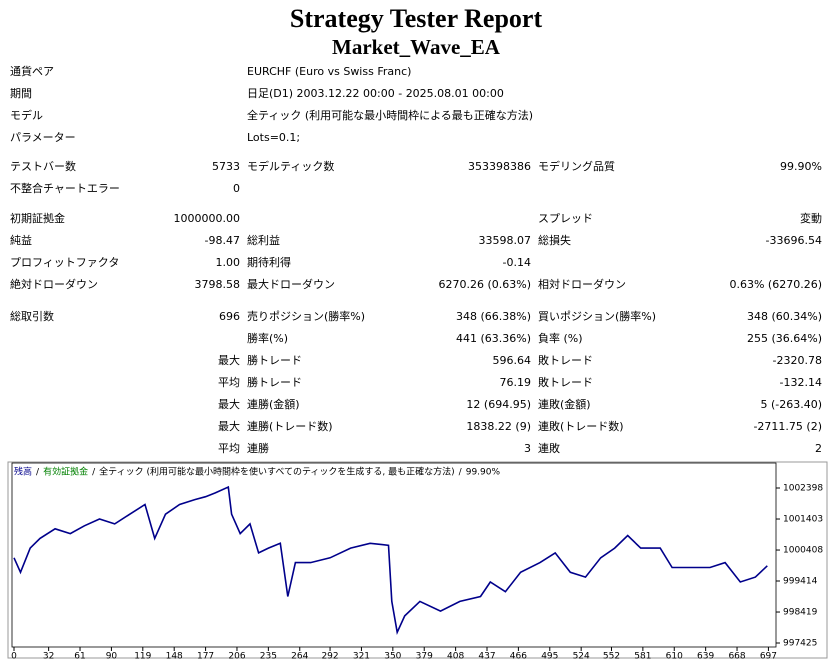 The width and height of the screenshot is (832, 664). Describe the element at coordinates (14, 657) in the screenshot. I see `x-tick-label: 0` at that location.